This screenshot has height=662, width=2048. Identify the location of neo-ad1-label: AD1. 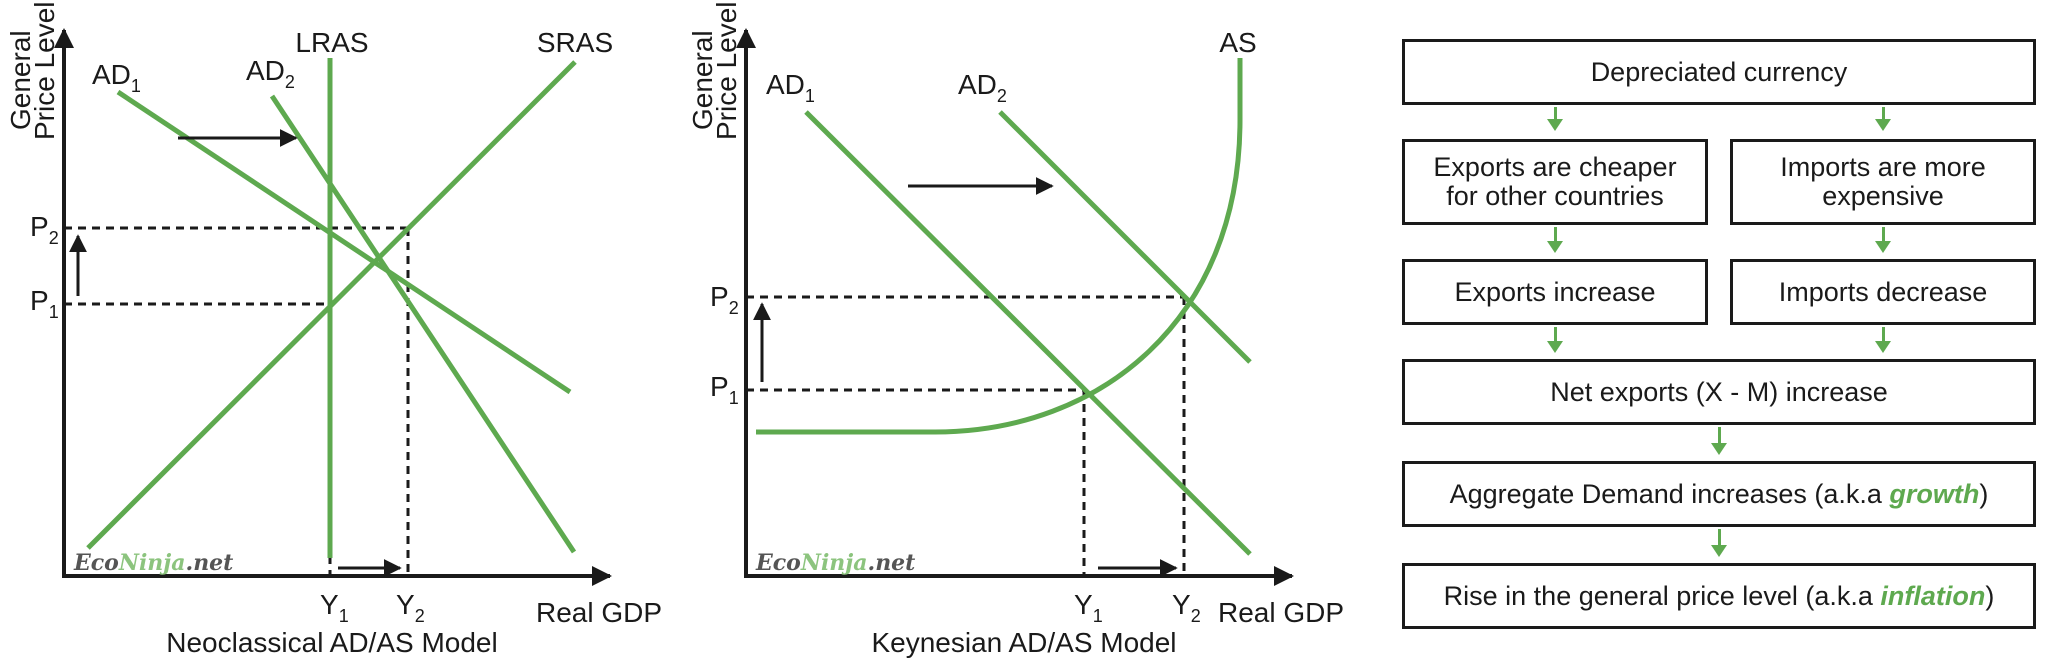
(116, 77).